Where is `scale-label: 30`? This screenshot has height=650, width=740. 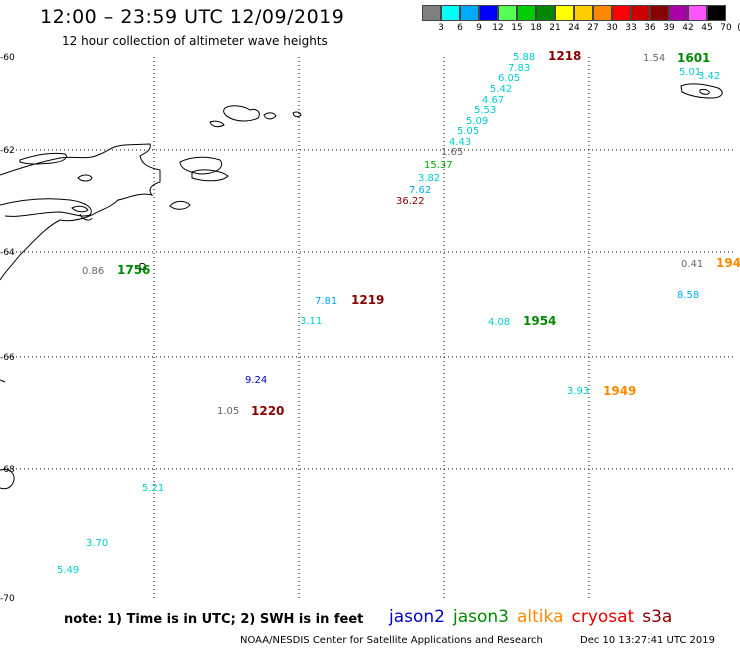 scale-label: 30 is located at coordinates (612, 28).